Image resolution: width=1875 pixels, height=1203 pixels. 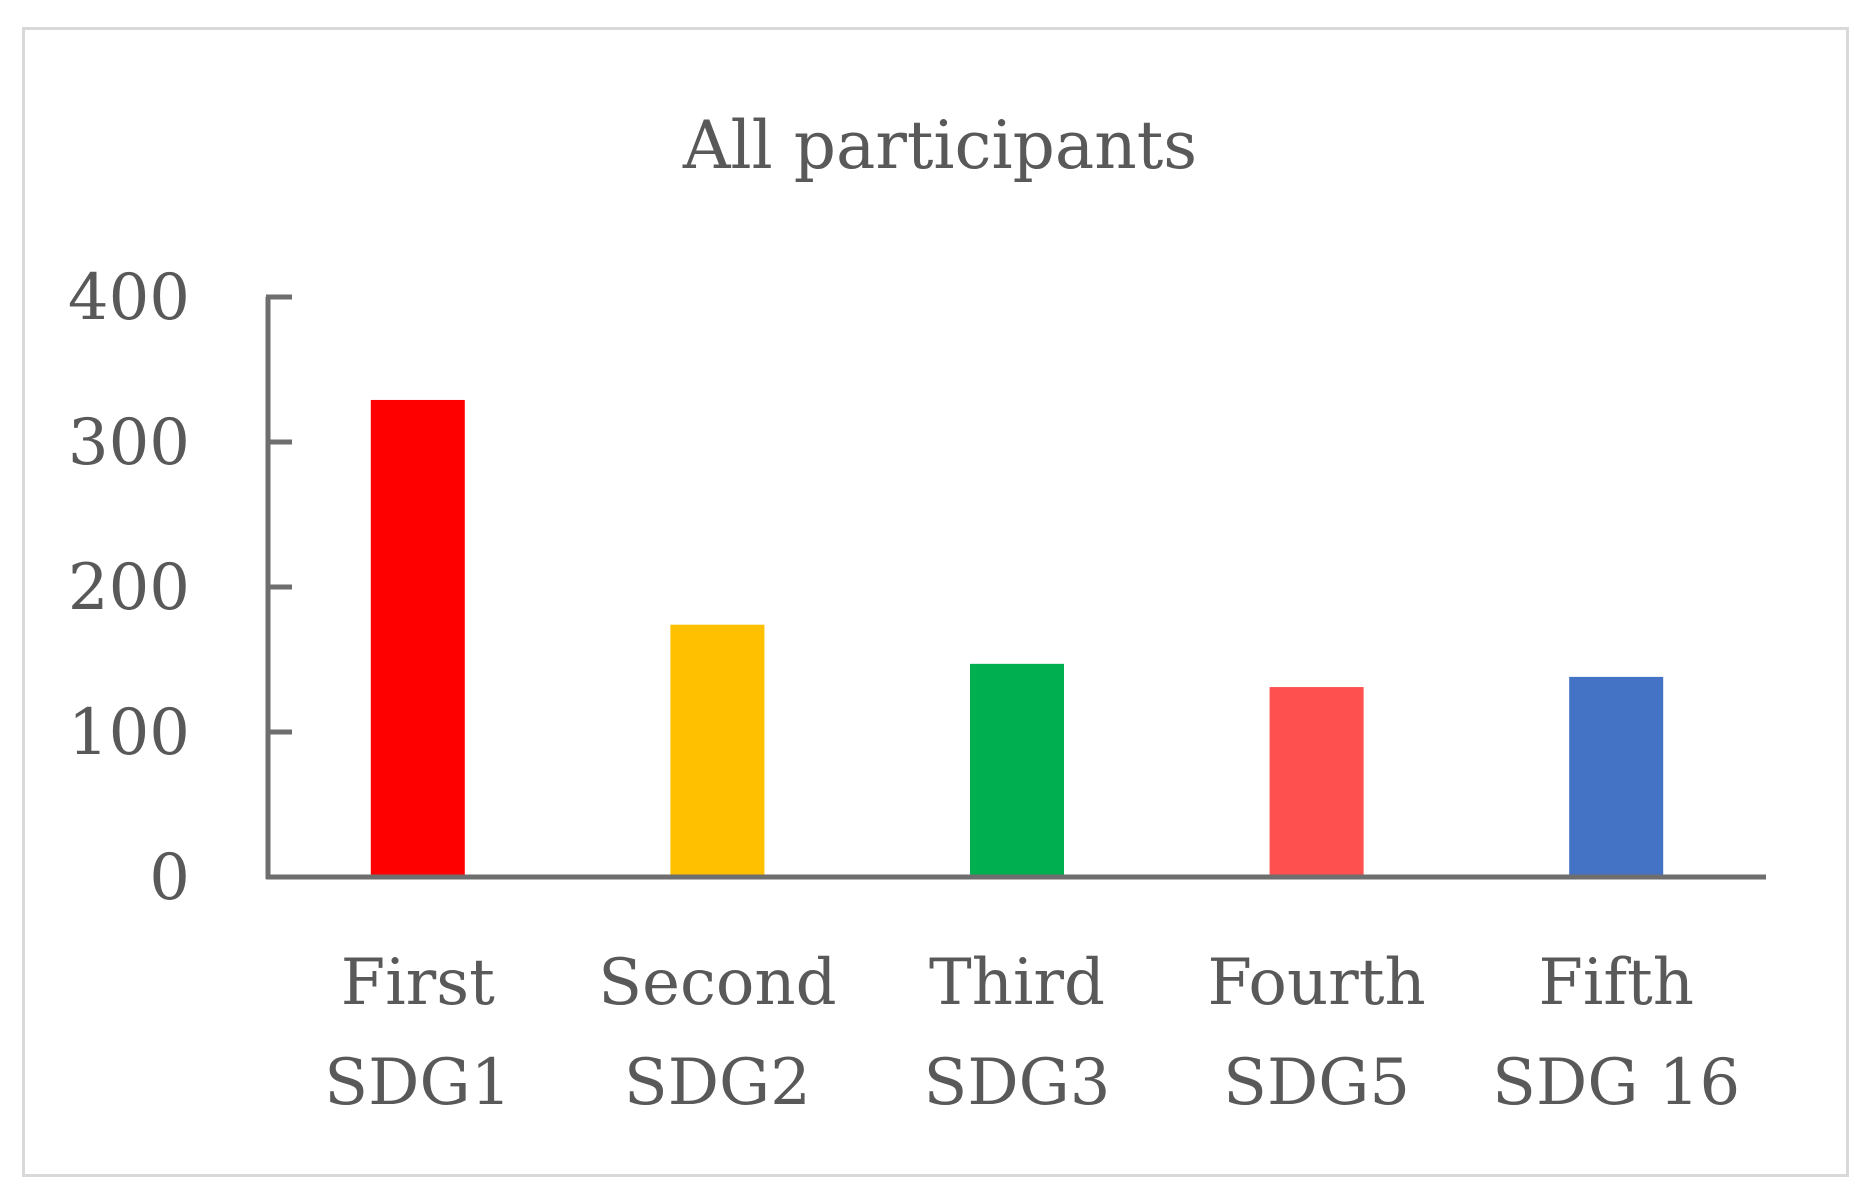 What do you see at coordinates (939, 145) in the screenshot?
I see `chart-title: All participants` at bounding box center [939, 145].